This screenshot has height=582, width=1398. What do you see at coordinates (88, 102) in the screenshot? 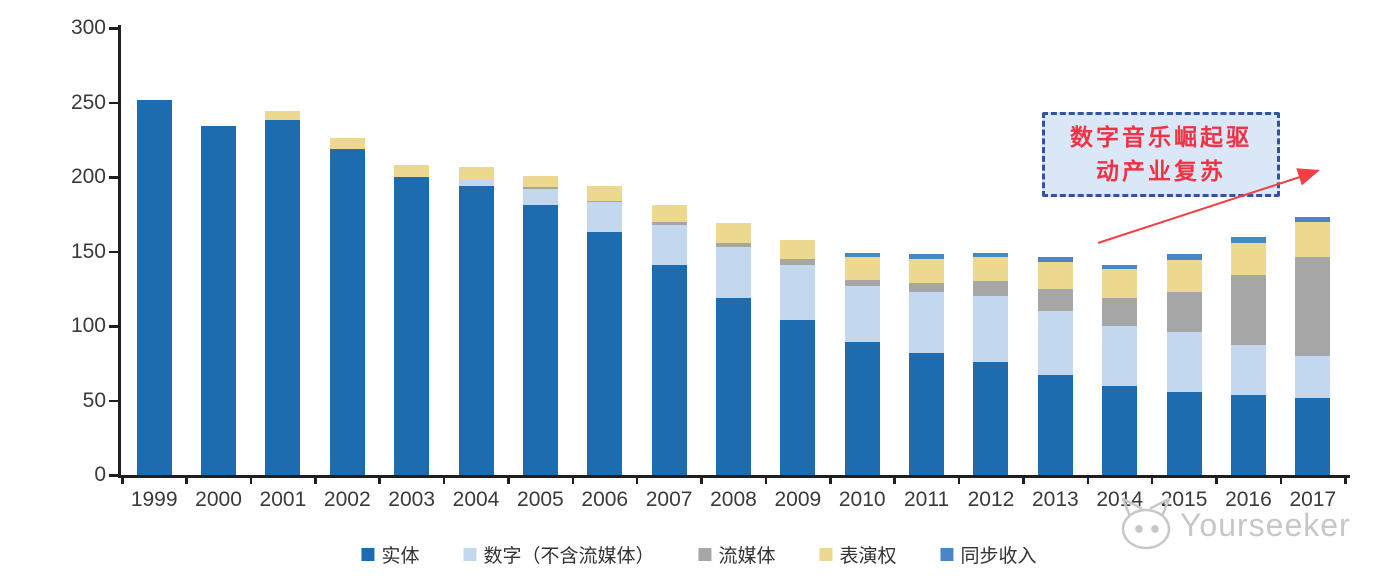
I see `y-tick-label: 250` at bounding box center [88, 102].